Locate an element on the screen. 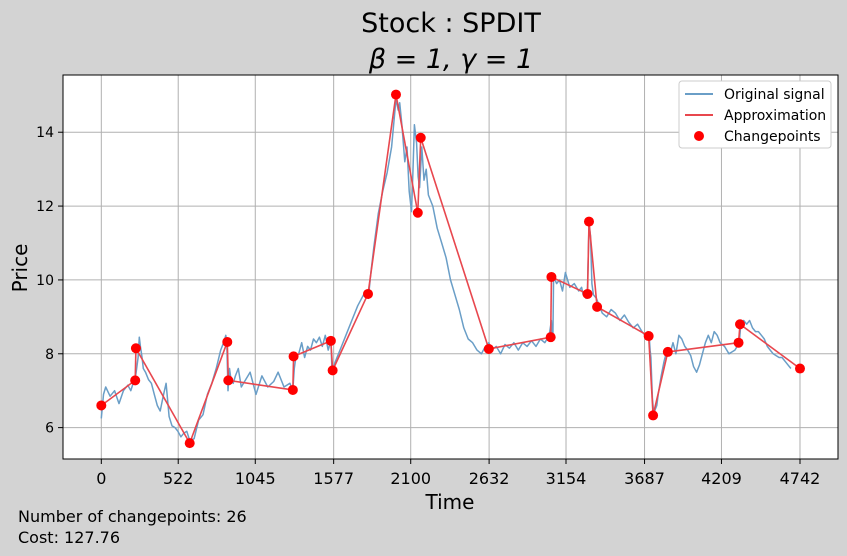  legend-changepoints-swatch is located at coordinates (699, 136).